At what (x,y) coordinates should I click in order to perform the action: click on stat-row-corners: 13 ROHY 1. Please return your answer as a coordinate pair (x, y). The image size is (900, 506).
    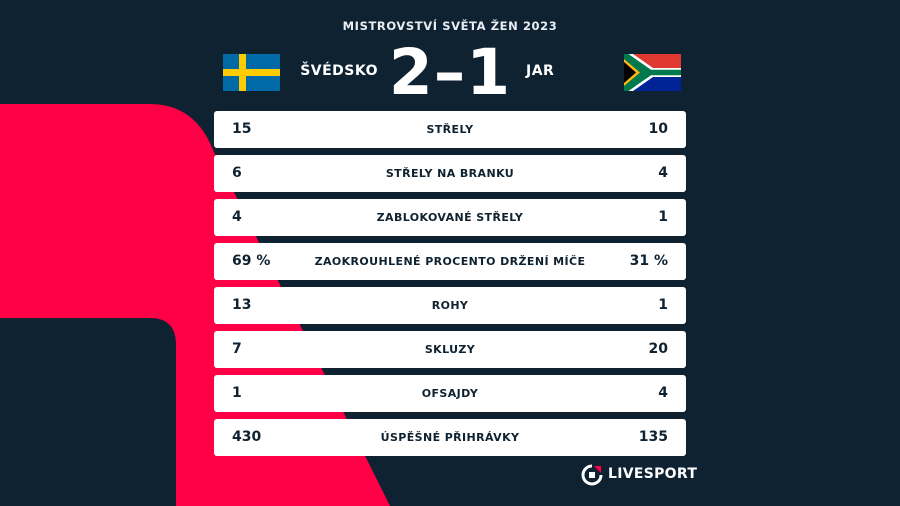
    Looking at the image, I should click on (450, 305).